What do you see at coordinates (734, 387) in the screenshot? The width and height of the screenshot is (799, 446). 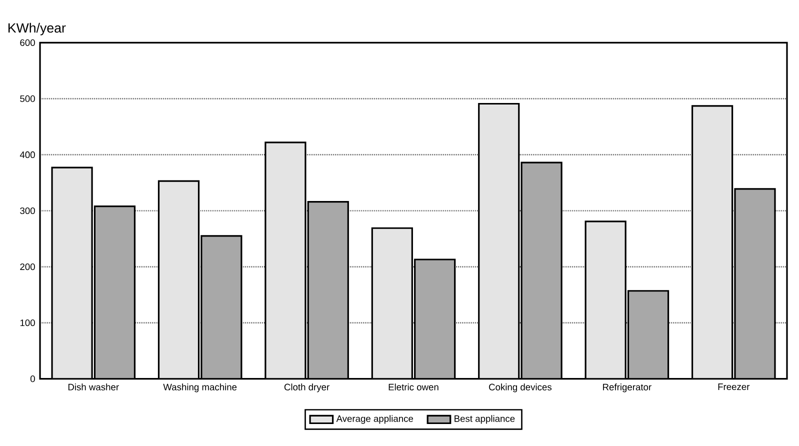 I see `x-tick-label: Freezer` at bounding box center [734, 387].